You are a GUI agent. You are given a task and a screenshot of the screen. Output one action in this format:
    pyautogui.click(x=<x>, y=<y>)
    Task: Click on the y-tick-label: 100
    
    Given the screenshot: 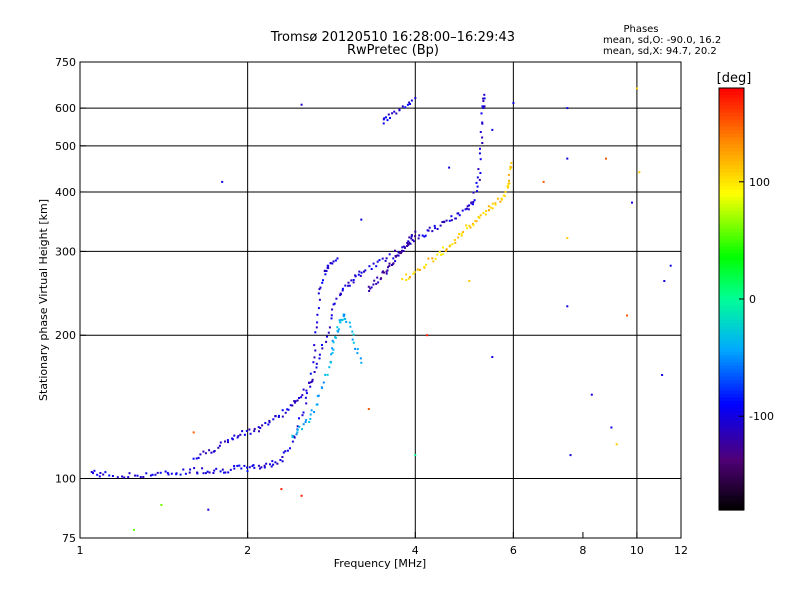 What is the action you would take?
    pyautogui.click(x=65, y=479)
    